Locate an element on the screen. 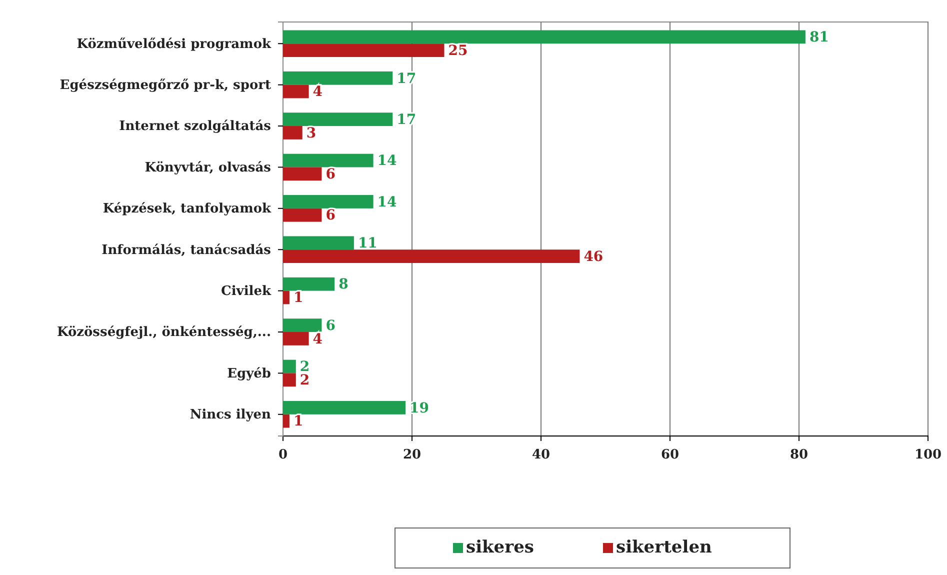  x-tick-label: 60 is located at coordinates (670, 454).